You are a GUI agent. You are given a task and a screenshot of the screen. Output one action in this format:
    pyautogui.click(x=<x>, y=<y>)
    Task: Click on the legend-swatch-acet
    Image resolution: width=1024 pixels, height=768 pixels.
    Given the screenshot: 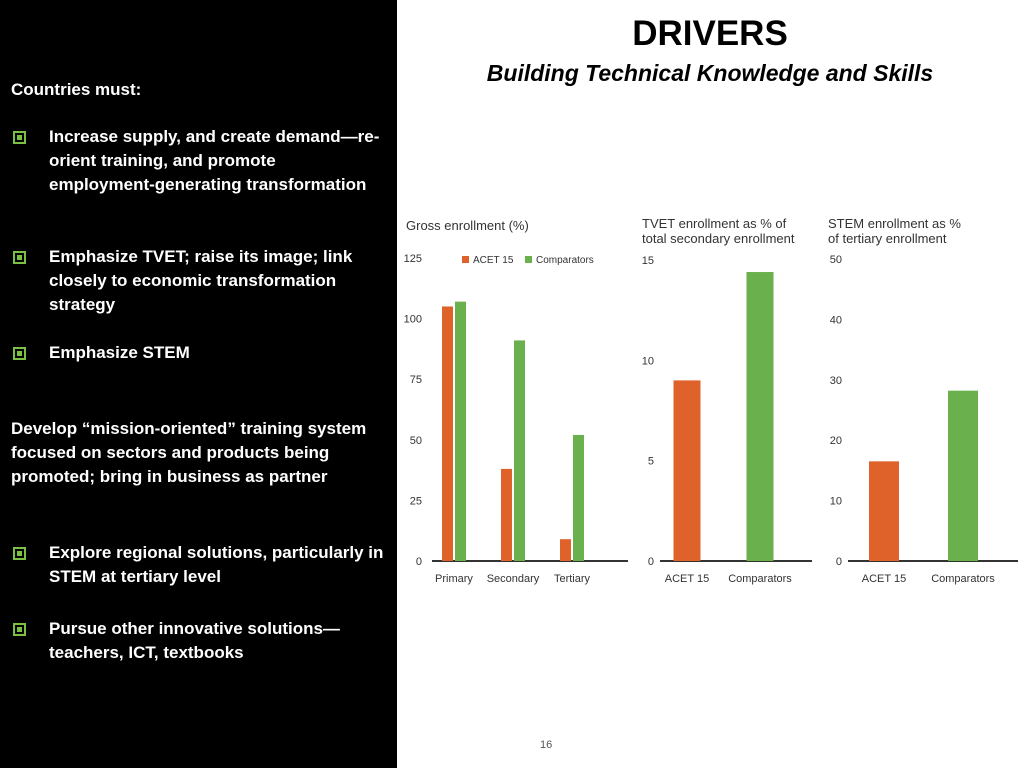 What is the action you would take?
    pyautogui.click(x=465, y=259)
    